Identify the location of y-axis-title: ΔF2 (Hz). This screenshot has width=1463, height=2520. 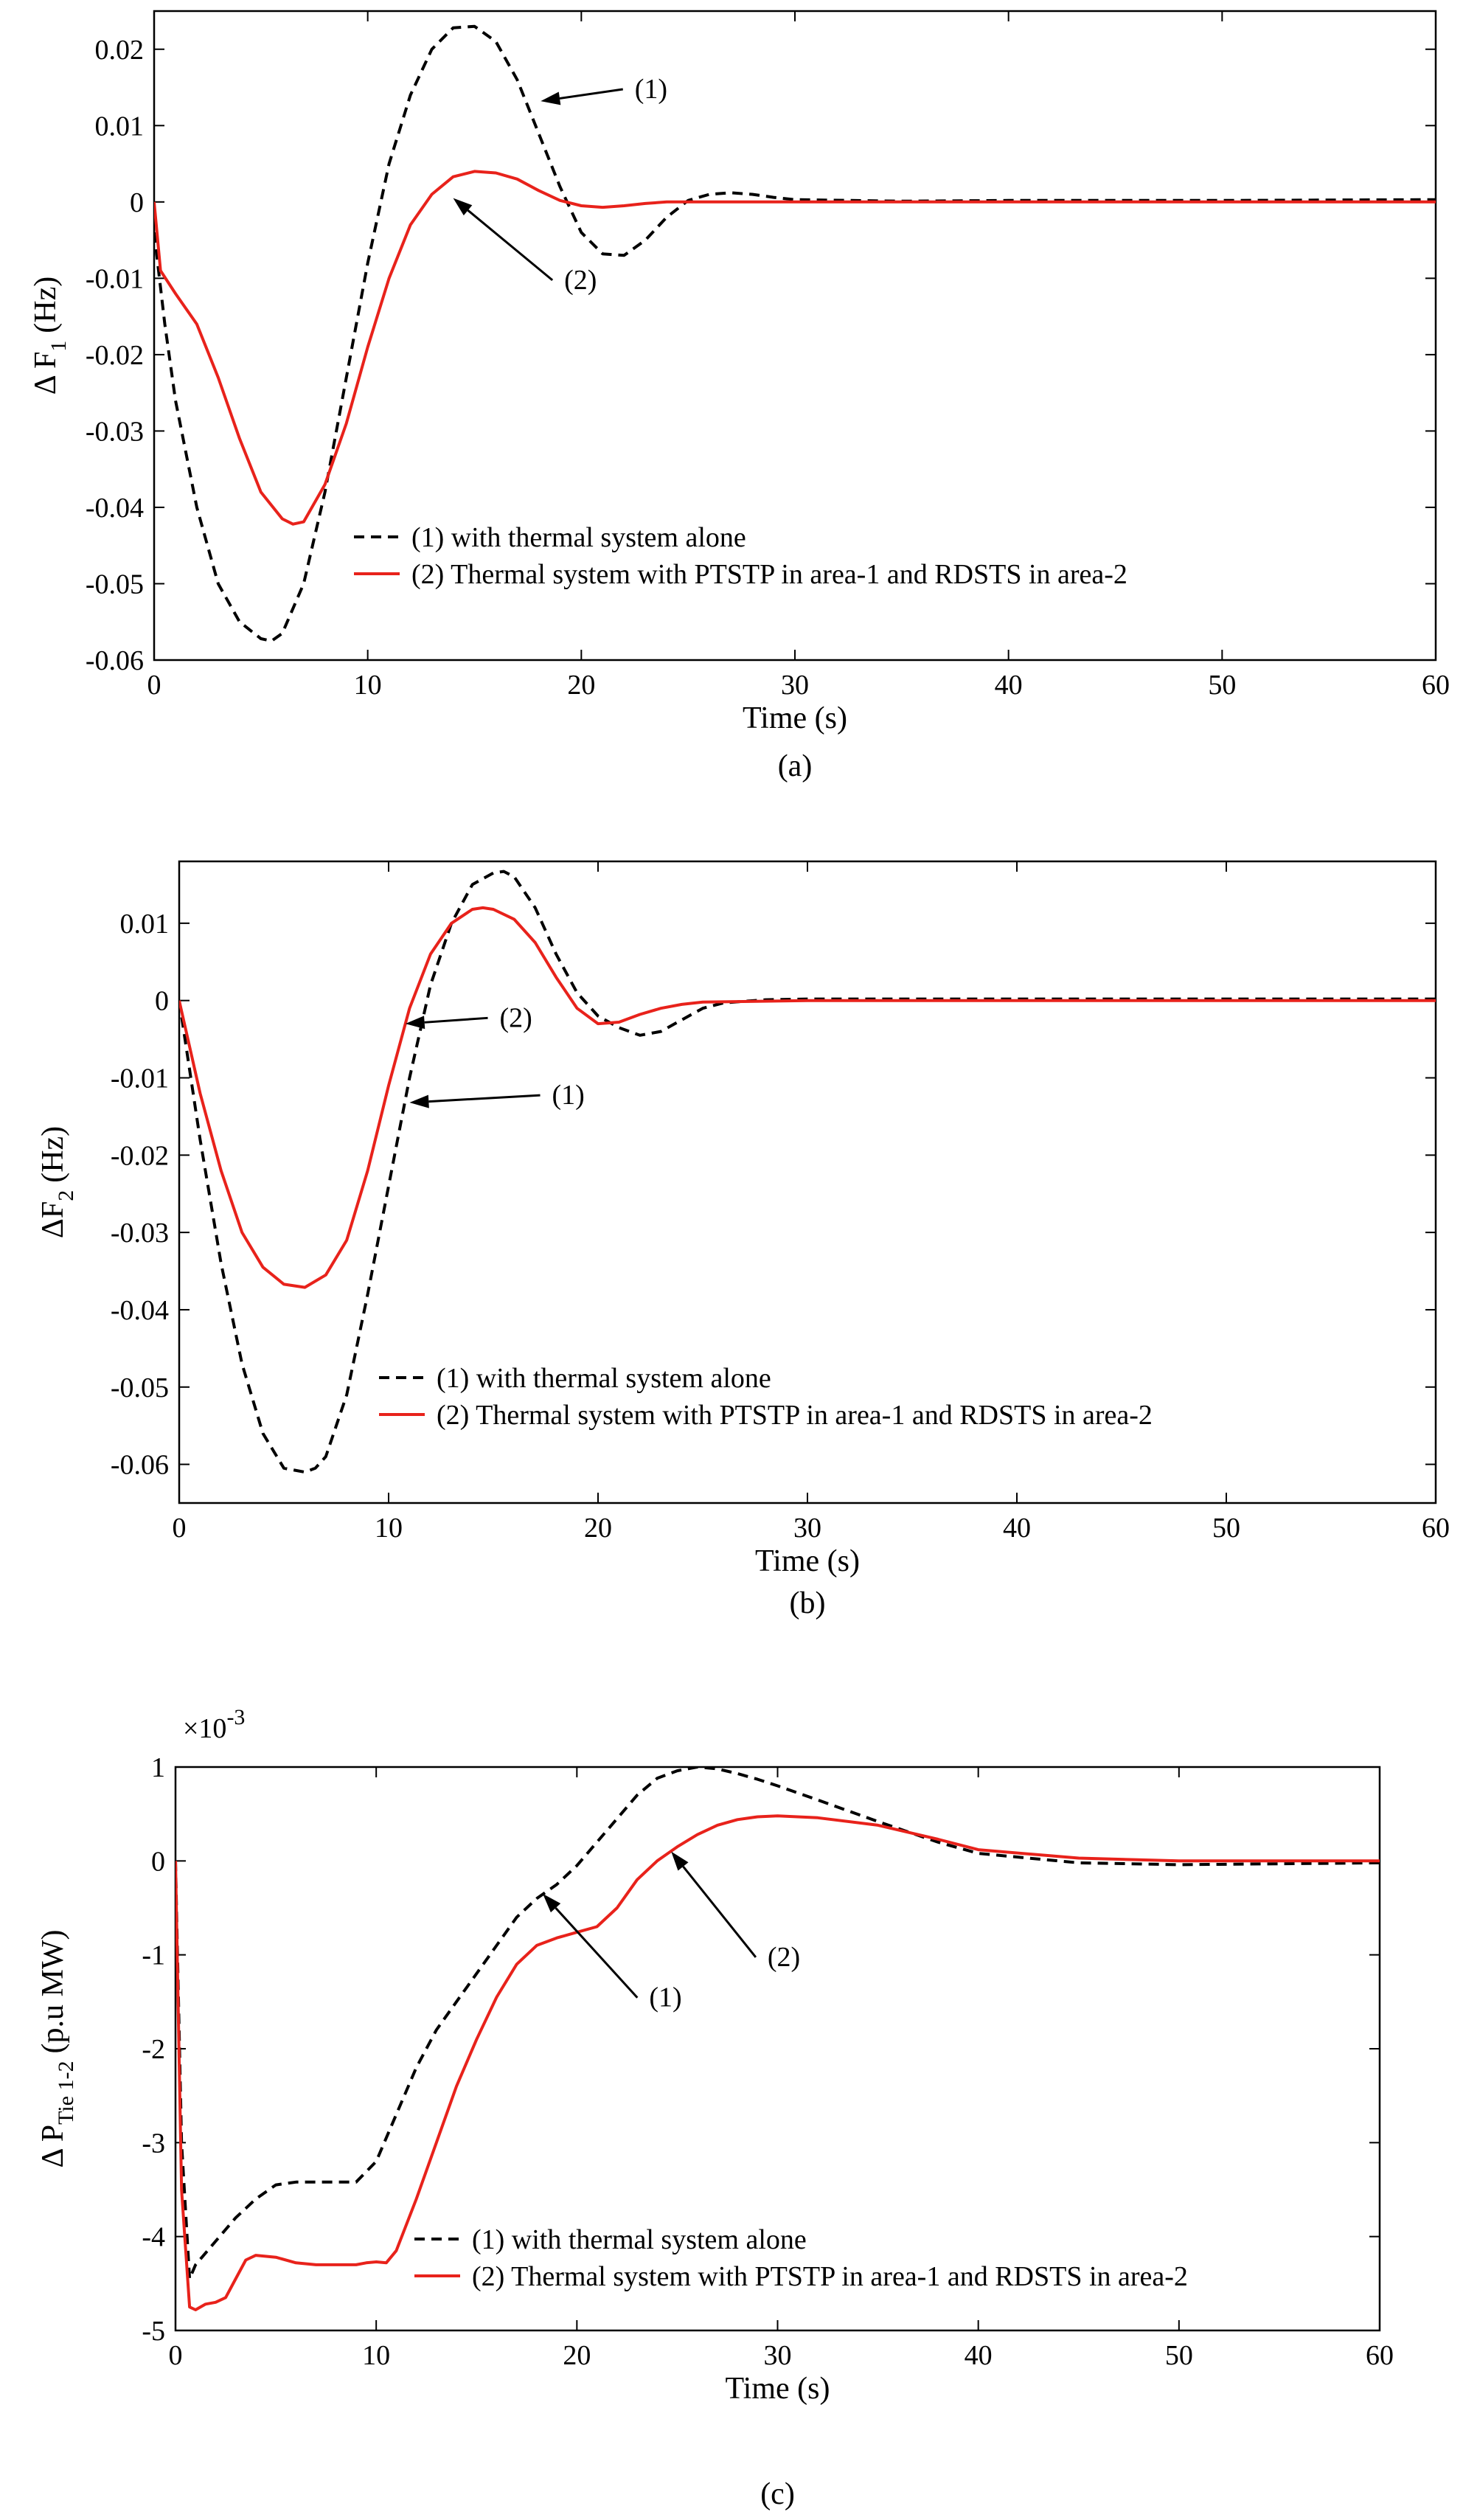
(57, 1182).